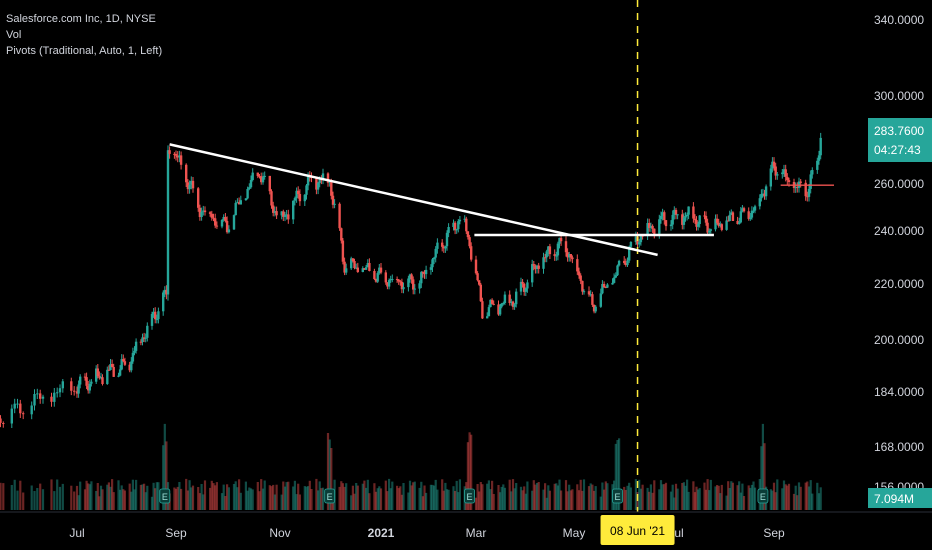  What do you see at coordinates (84, 51) in the screenshot?
I see `pivots-indicator-label: Pivots (Traditional, Auto, 1, Left)` at bounding box center [84, 51].